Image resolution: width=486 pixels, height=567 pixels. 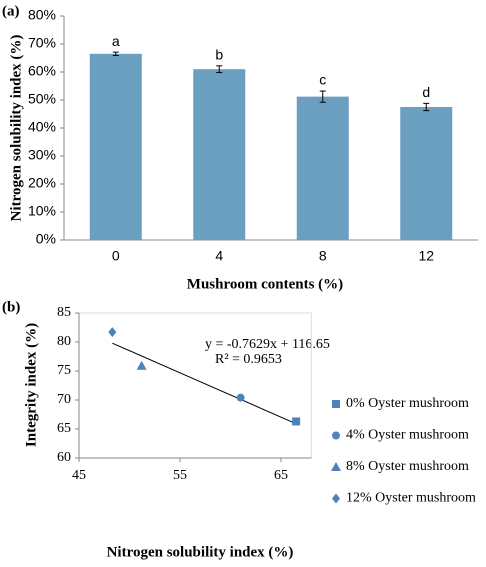 What do you see at coordinates (11, 307) in the screenshot?
I see `panel-label: (b)` at bounding box center [11, 307].